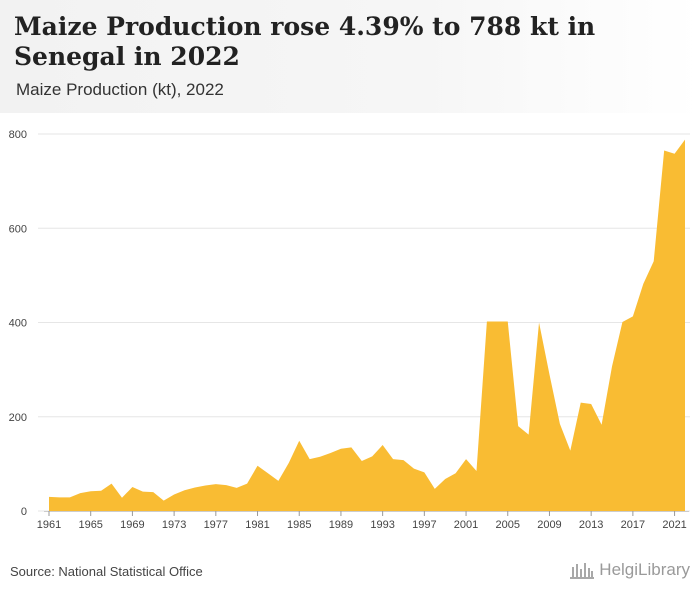  Describe the element at coordinates (633, 525) in the screenshot. I see `x-tick-label: 2017` at that location.